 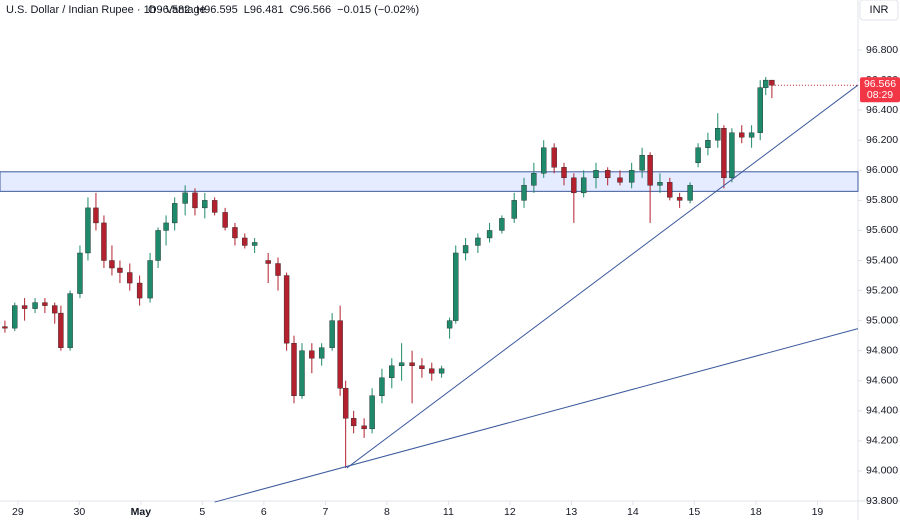 I want to click on price-tag, so click(x=880, y=90).